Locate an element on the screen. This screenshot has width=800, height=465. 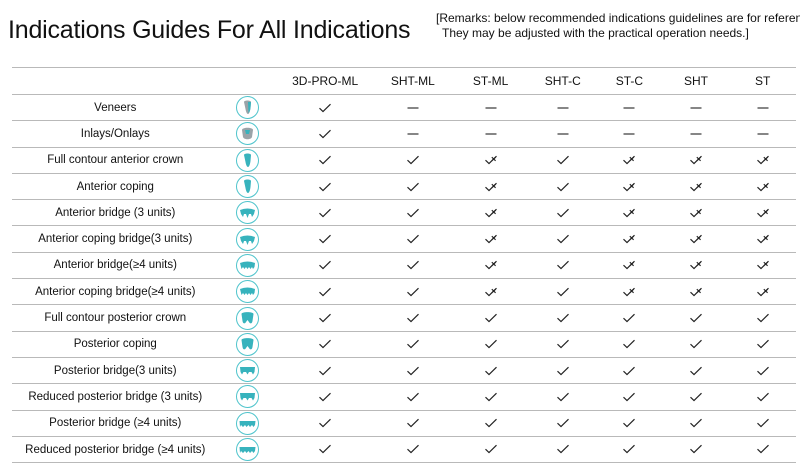
column-header: ST-ML is located at coordinates (490, 81).